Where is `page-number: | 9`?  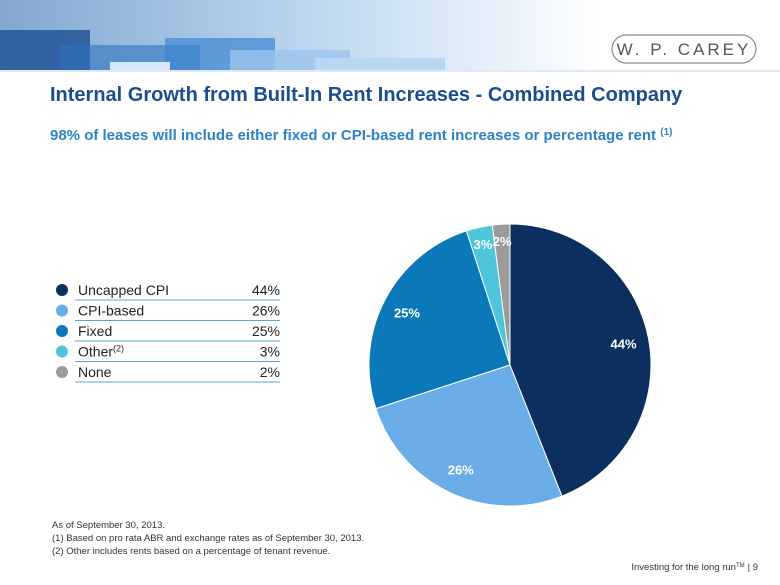 page-number: | 9 is located at coordinates (753, 567).